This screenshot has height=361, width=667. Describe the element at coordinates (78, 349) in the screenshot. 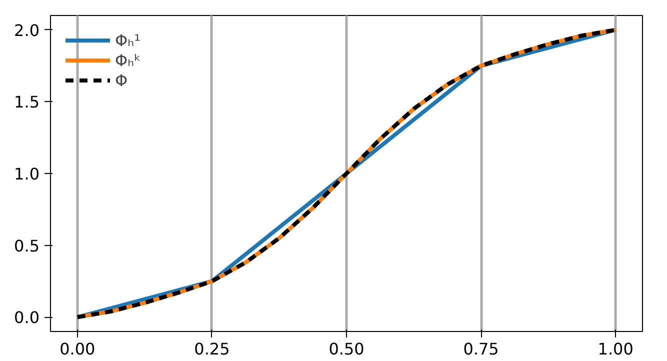

I see `x-tick-label: 0.00` at that location.